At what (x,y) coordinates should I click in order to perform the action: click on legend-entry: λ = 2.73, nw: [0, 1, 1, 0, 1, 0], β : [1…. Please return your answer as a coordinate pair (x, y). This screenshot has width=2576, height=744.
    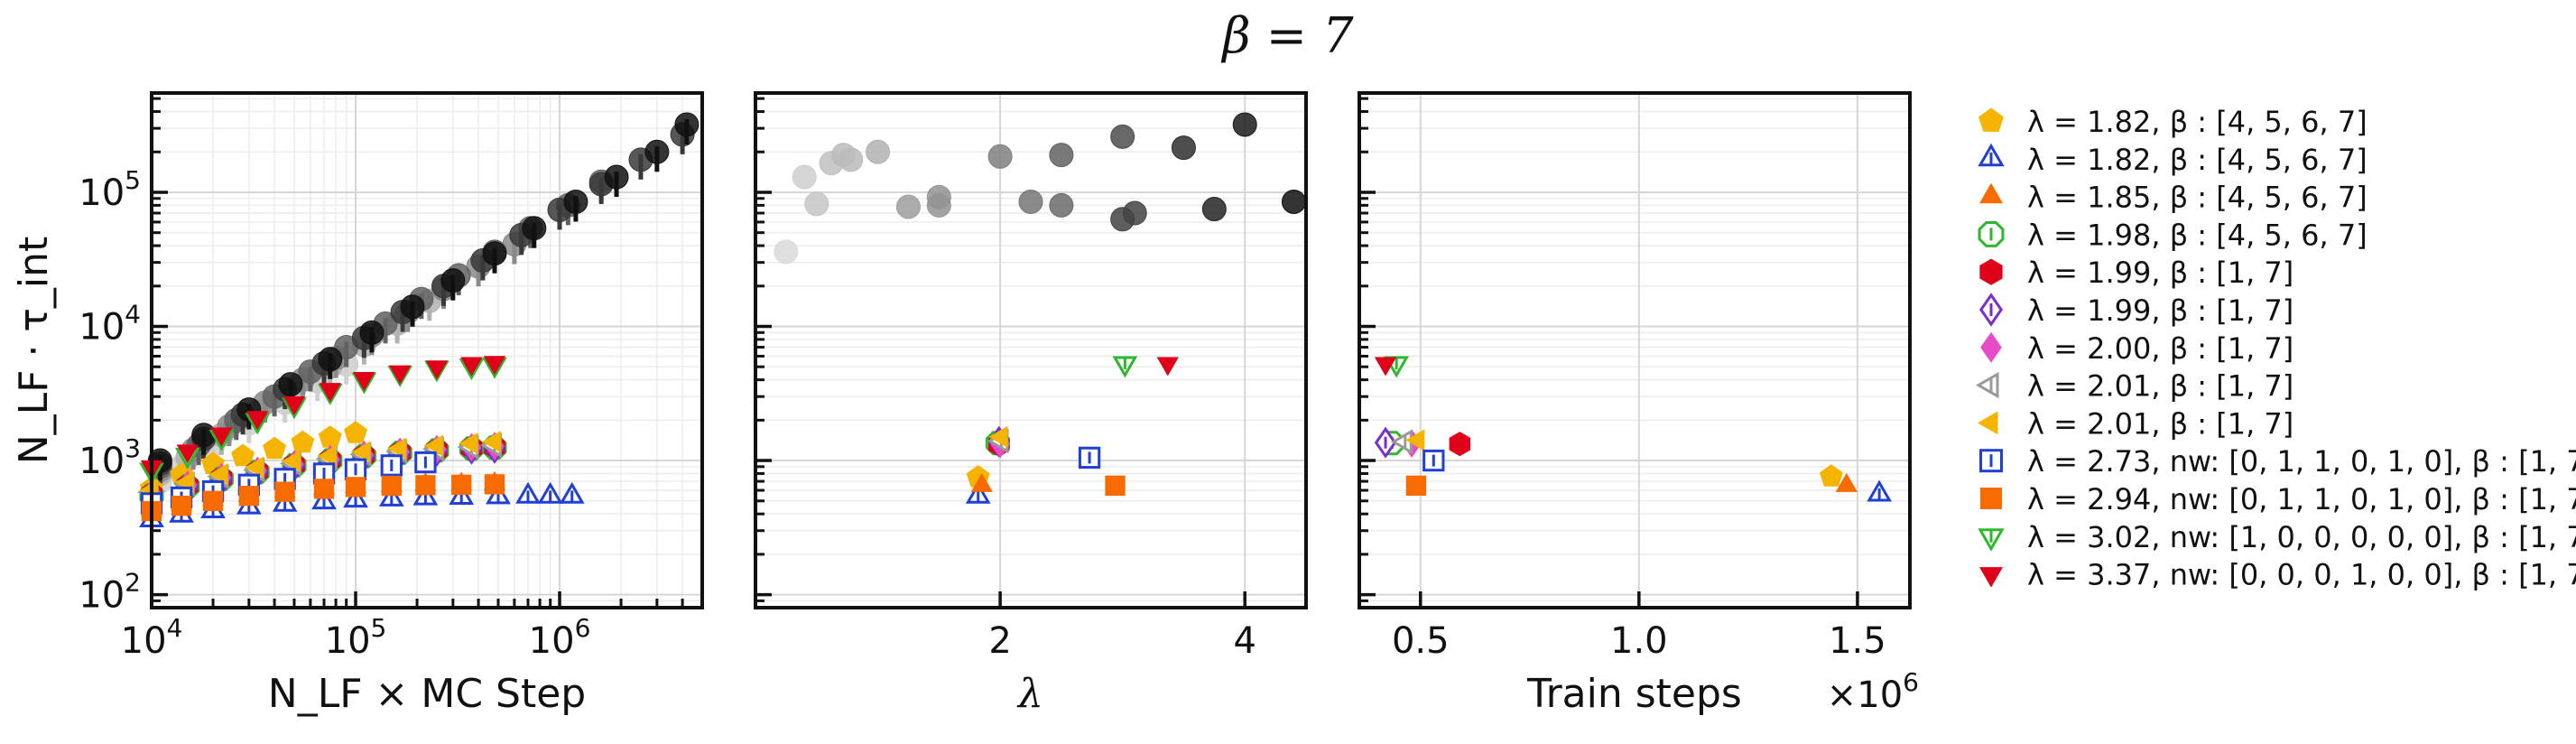
    Looking at the image, I should click on (2277, 461).